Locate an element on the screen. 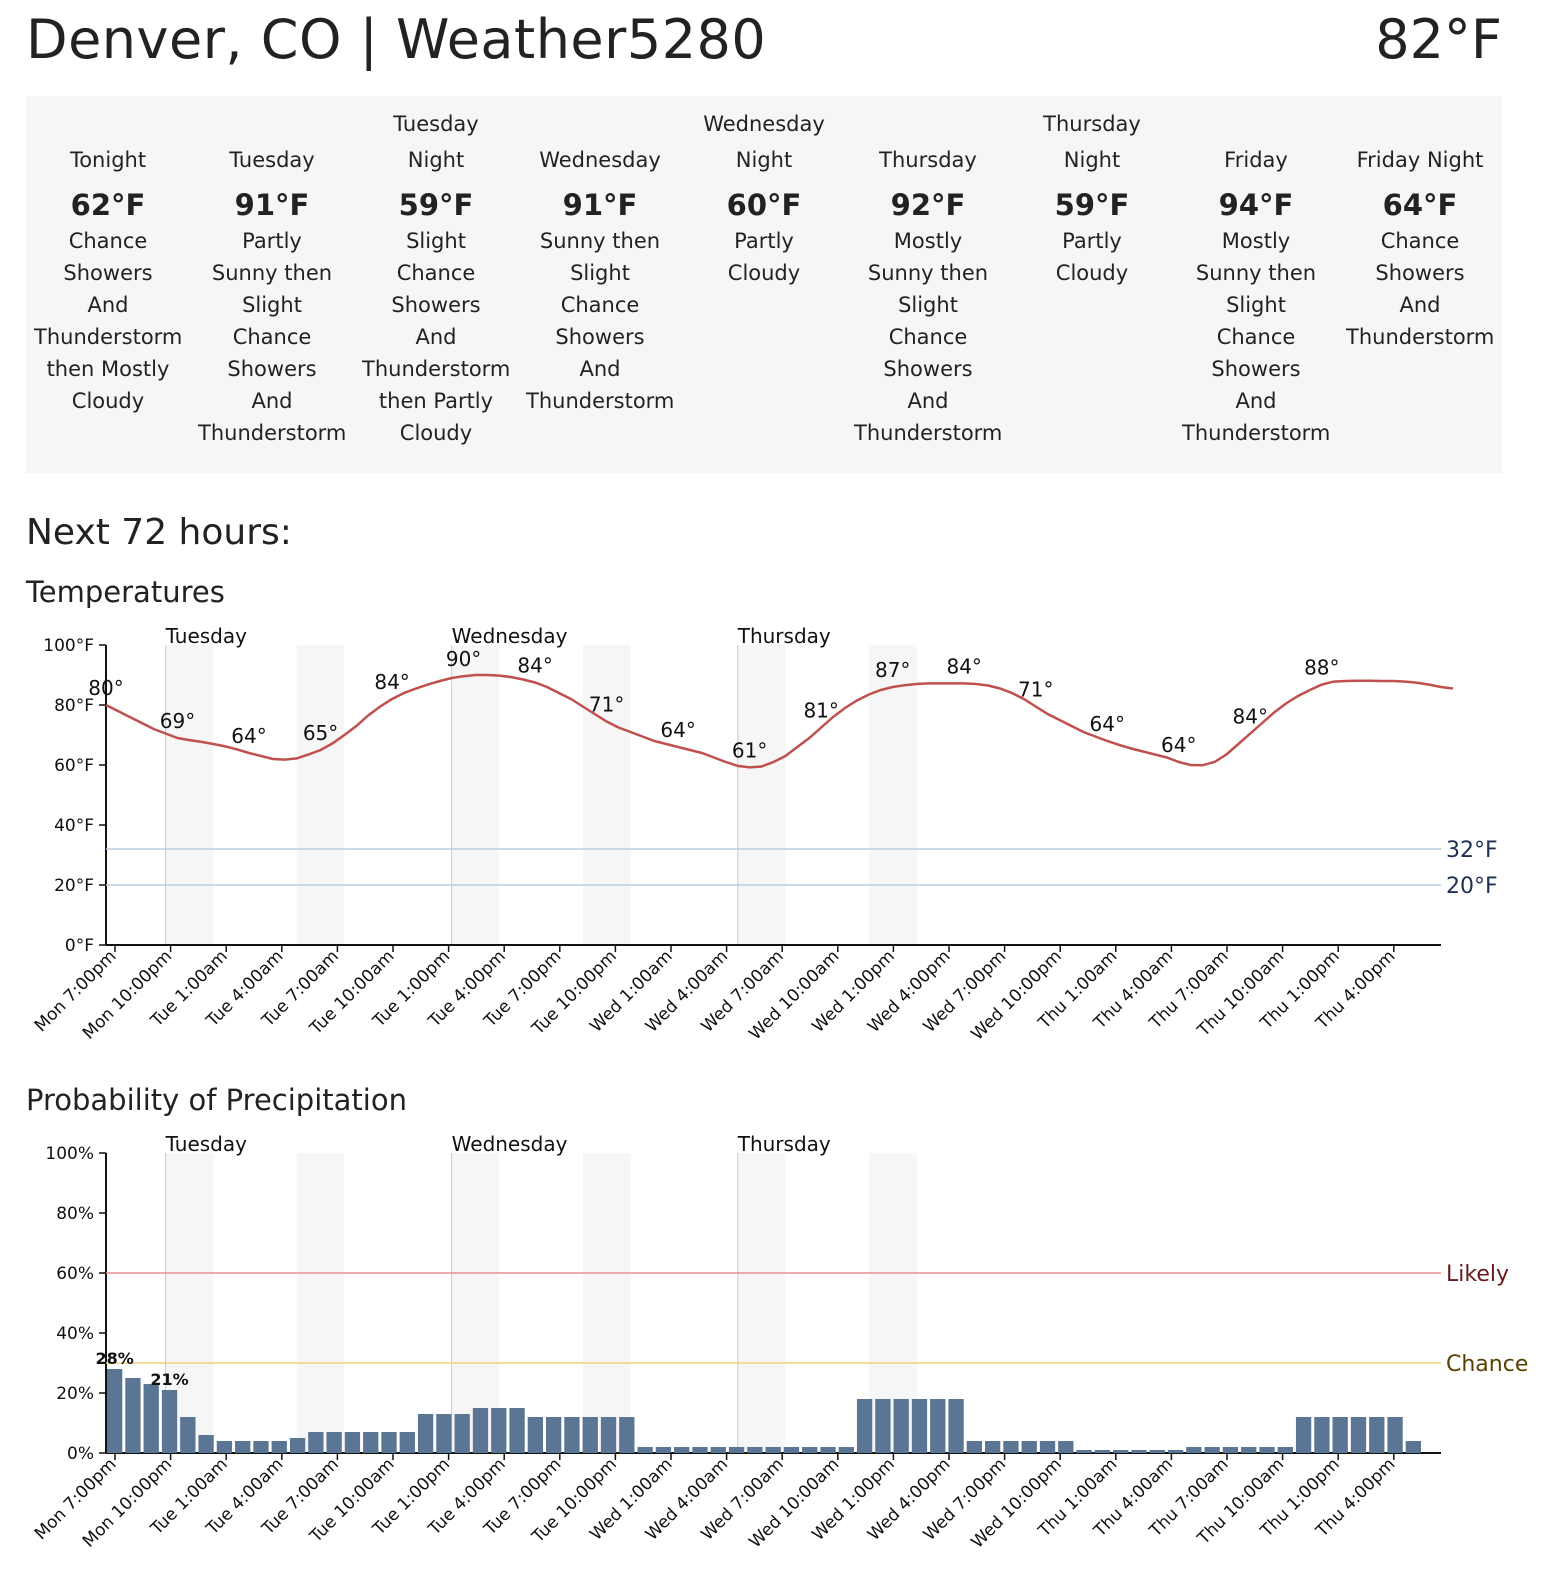 The image size is (1552, 1570). temperature-point-label: 65° is located at coordinates (320, 733).